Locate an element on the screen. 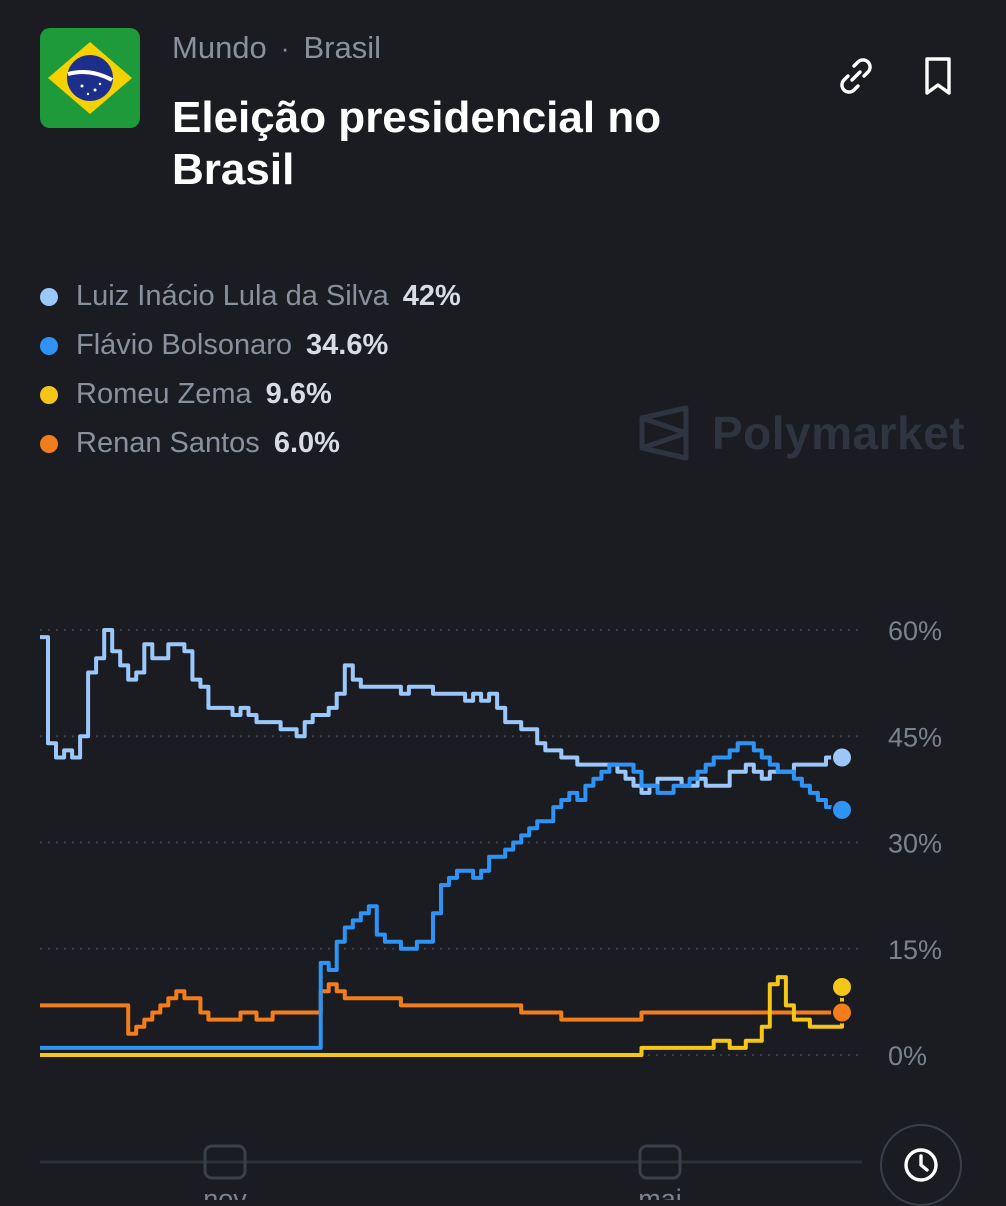 The width and height of the screenshot is (1006, 1206). legend-value: 34.6% is located at coordinates (347, 345).